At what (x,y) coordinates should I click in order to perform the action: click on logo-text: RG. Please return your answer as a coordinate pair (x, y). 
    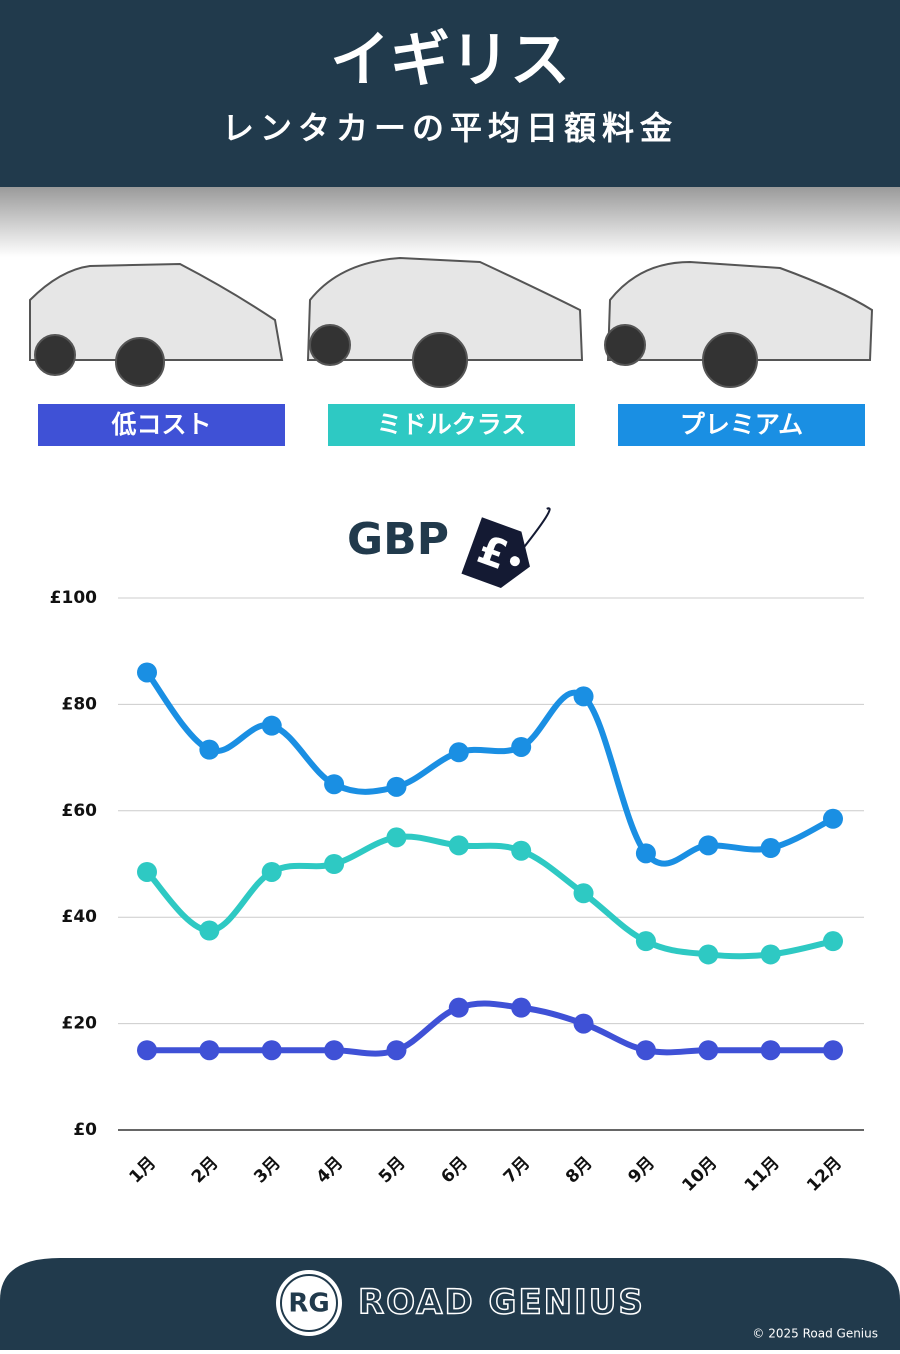
    Looking at the image, I should click on (308, 1304).